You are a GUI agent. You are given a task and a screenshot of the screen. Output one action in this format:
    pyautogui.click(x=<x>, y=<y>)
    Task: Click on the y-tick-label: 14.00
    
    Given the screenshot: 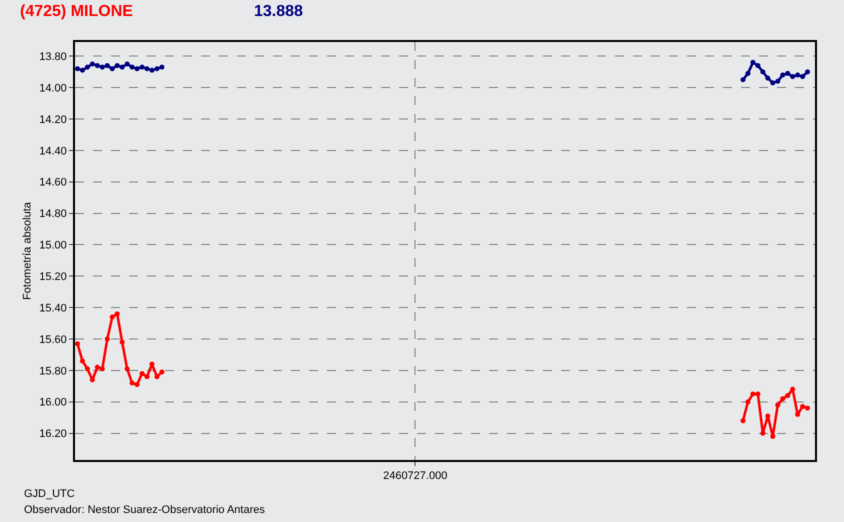 What is the action you would take?
    pyautogui.click(x=53, y=88)
    